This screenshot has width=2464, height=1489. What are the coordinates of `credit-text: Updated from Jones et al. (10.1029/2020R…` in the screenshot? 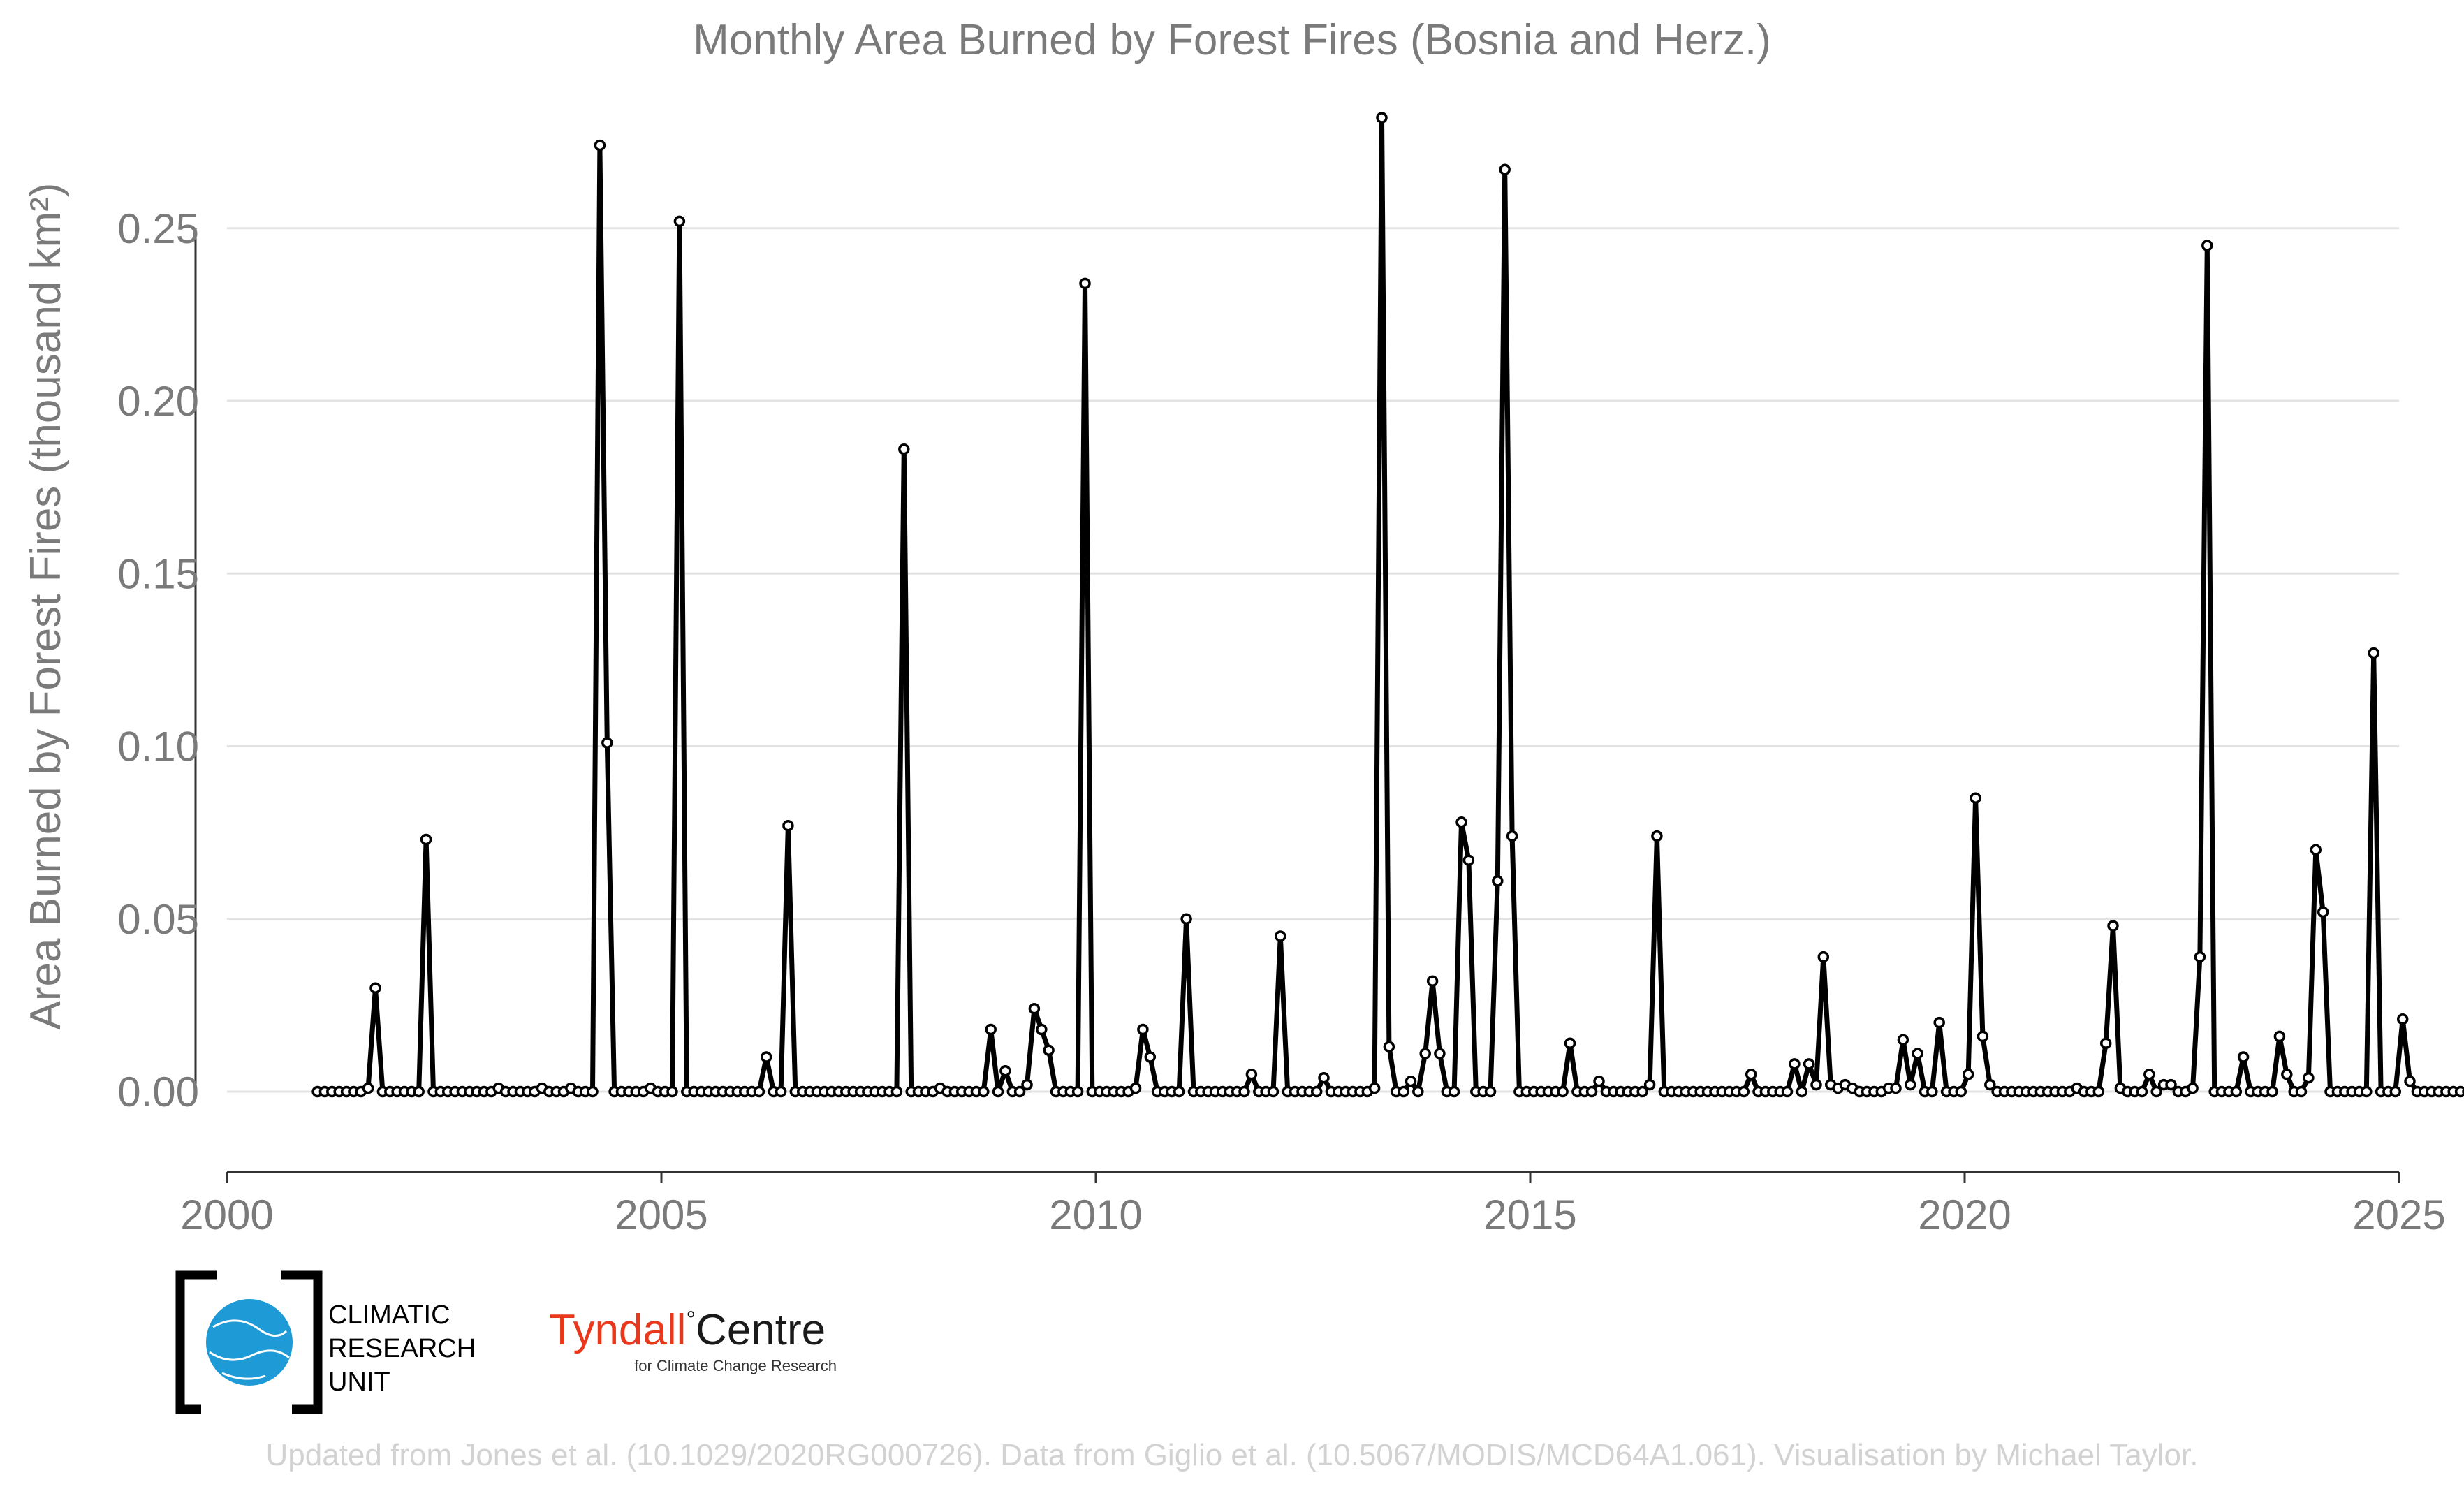 It's located at (1232, 1455).